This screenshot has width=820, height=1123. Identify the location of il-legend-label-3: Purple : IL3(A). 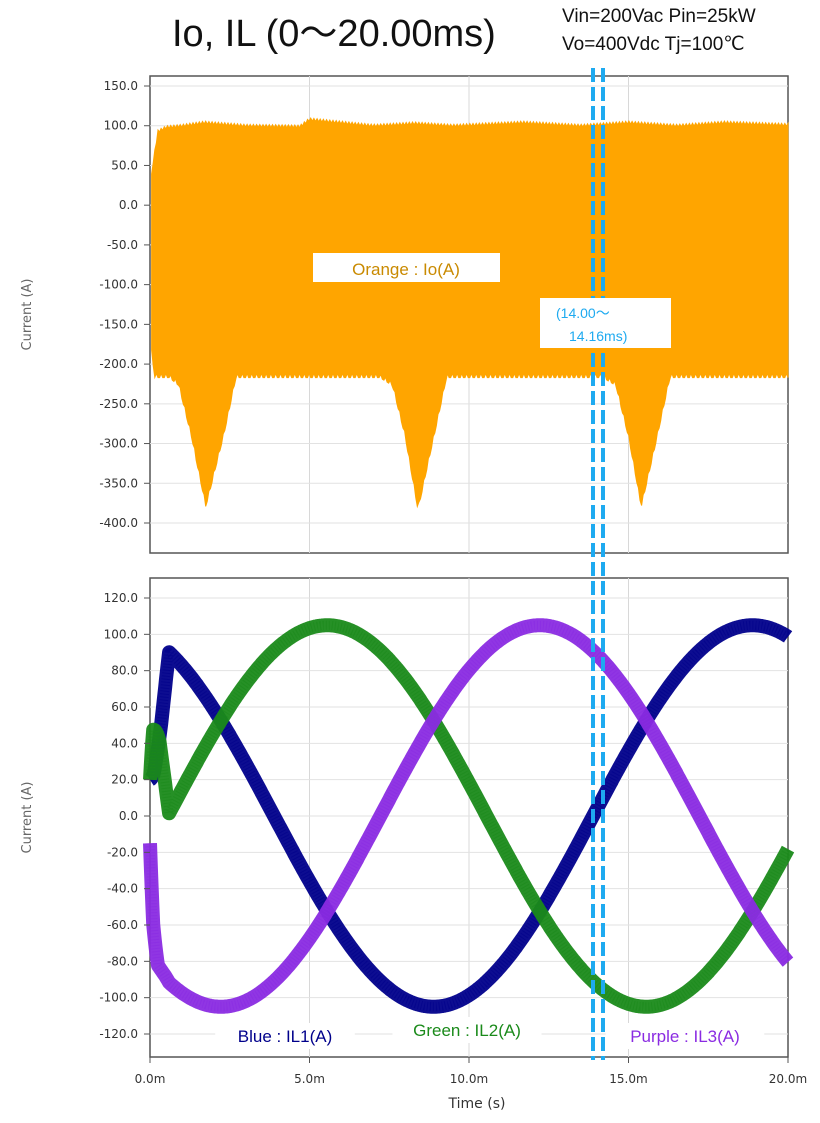
(685, 1036).